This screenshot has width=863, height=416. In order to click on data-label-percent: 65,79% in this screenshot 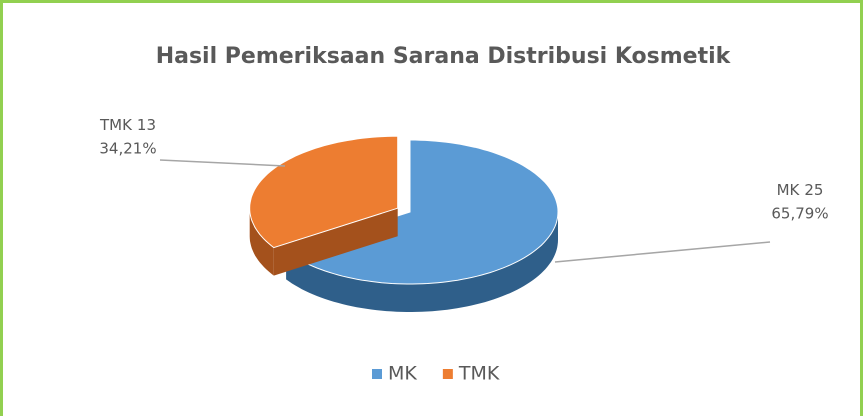, I will do `click(799, 214)`.